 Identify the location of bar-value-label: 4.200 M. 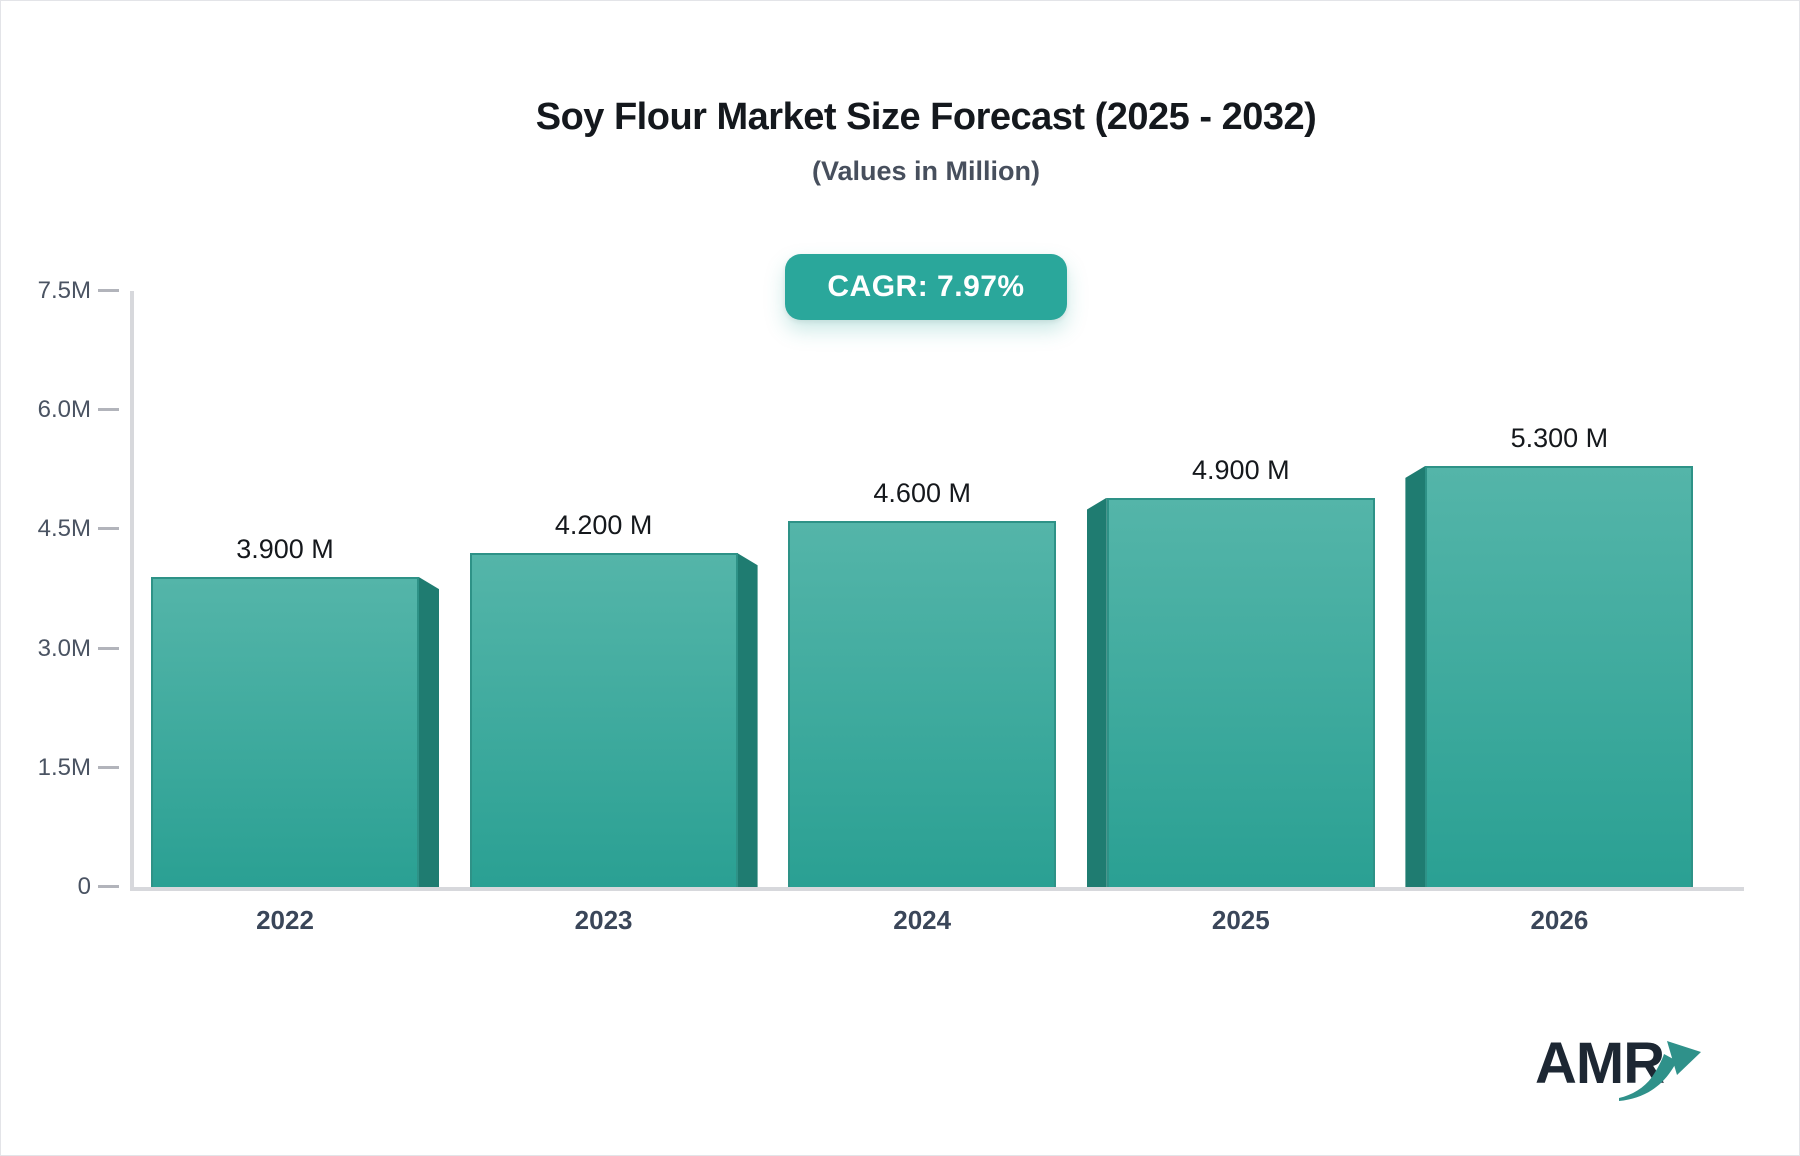
(603, 525).